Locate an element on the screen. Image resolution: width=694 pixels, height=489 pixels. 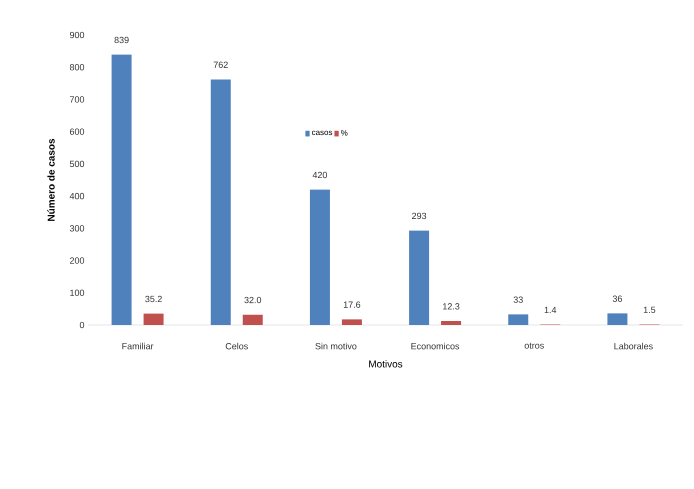
y-tick-label: 0 is located at coordinates (82, 325).